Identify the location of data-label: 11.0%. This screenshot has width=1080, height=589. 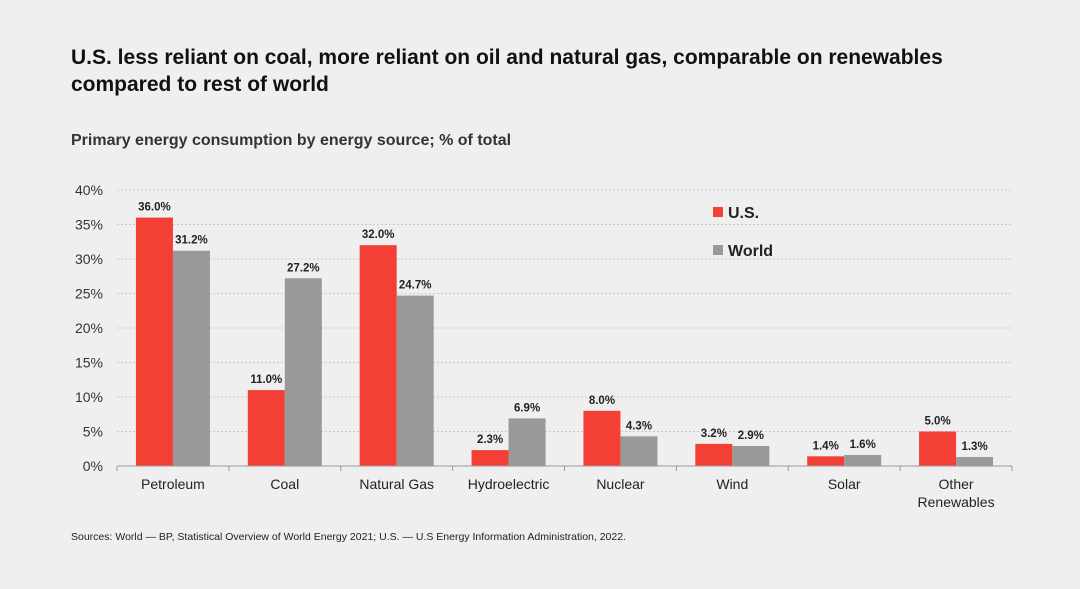
(266, 380).